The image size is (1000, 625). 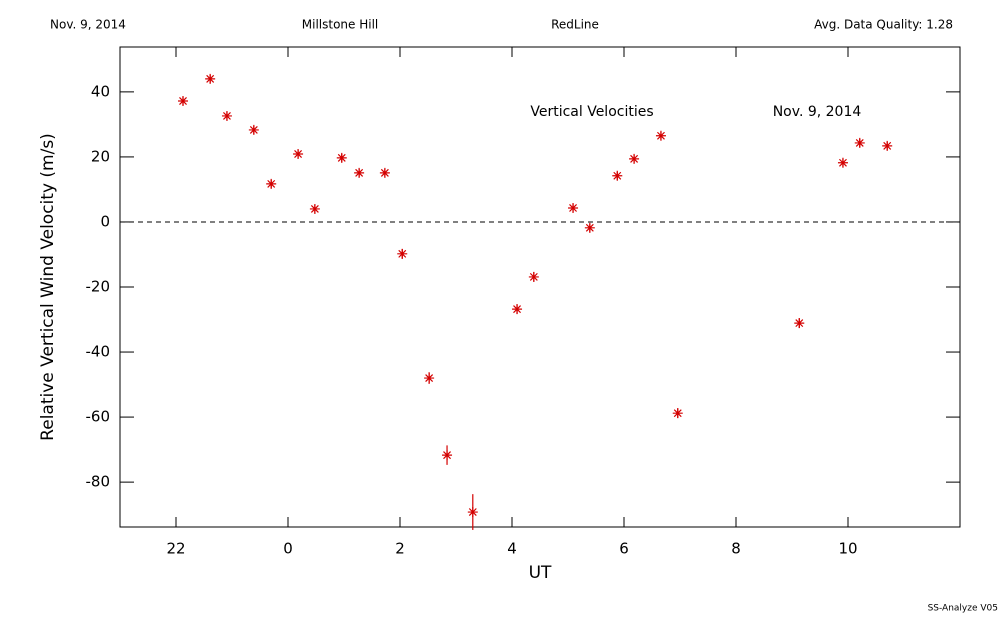 I want to click on y-tick-label: -80, so click(x=98, y=482).